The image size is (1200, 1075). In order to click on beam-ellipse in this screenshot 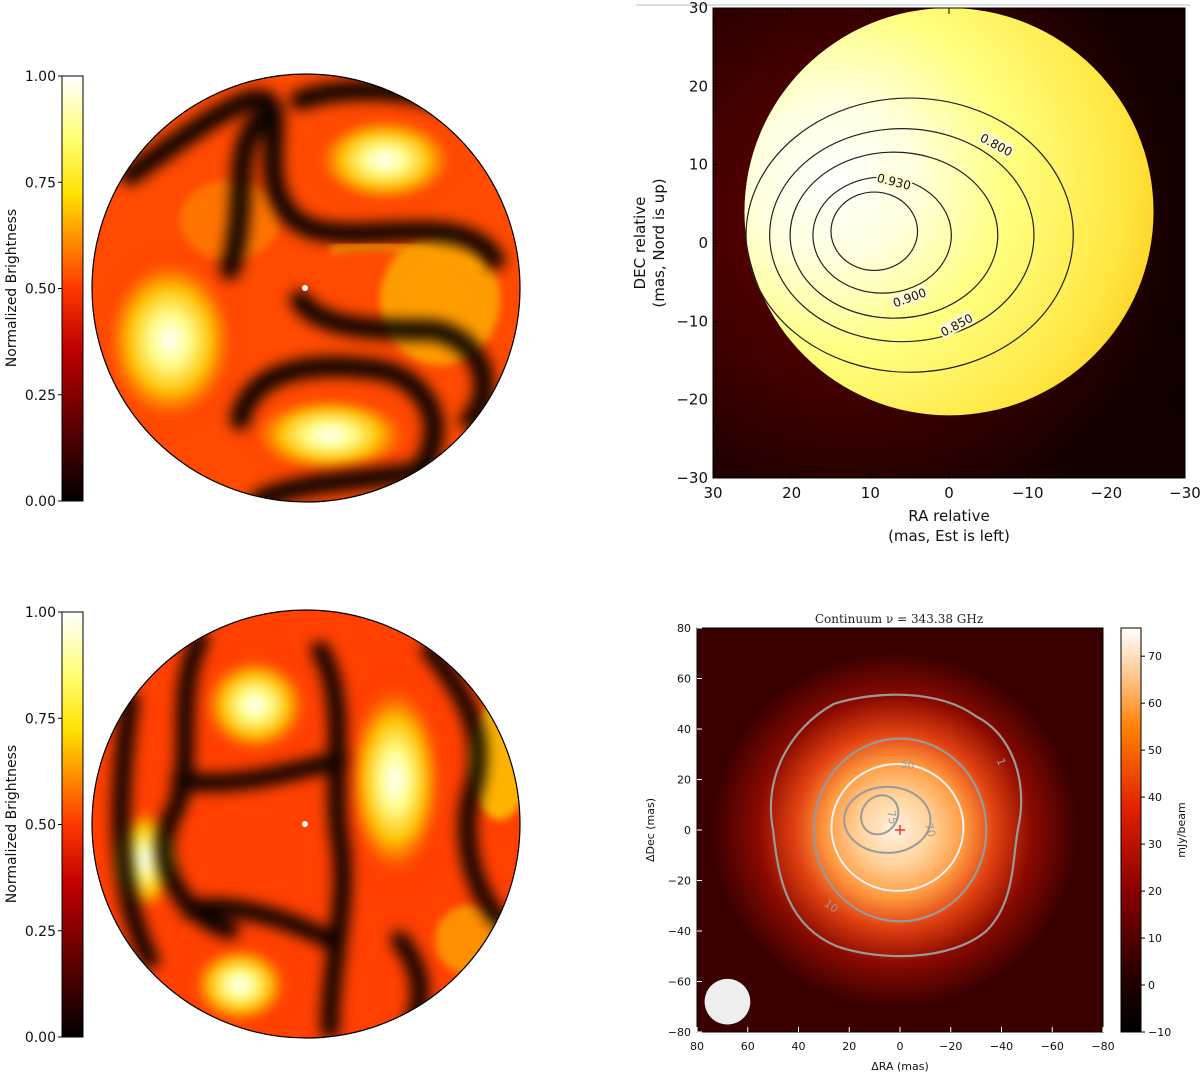, I will do `click(727, 1001)`.